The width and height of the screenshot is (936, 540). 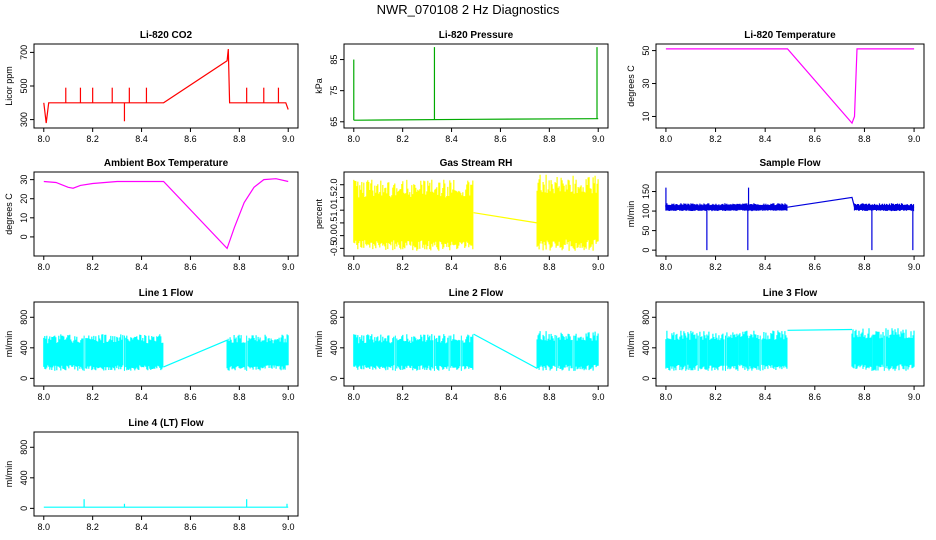 I want to click on line-4-lt-flow-xtick-label-5: 9.0, so click(x=288, y=527).